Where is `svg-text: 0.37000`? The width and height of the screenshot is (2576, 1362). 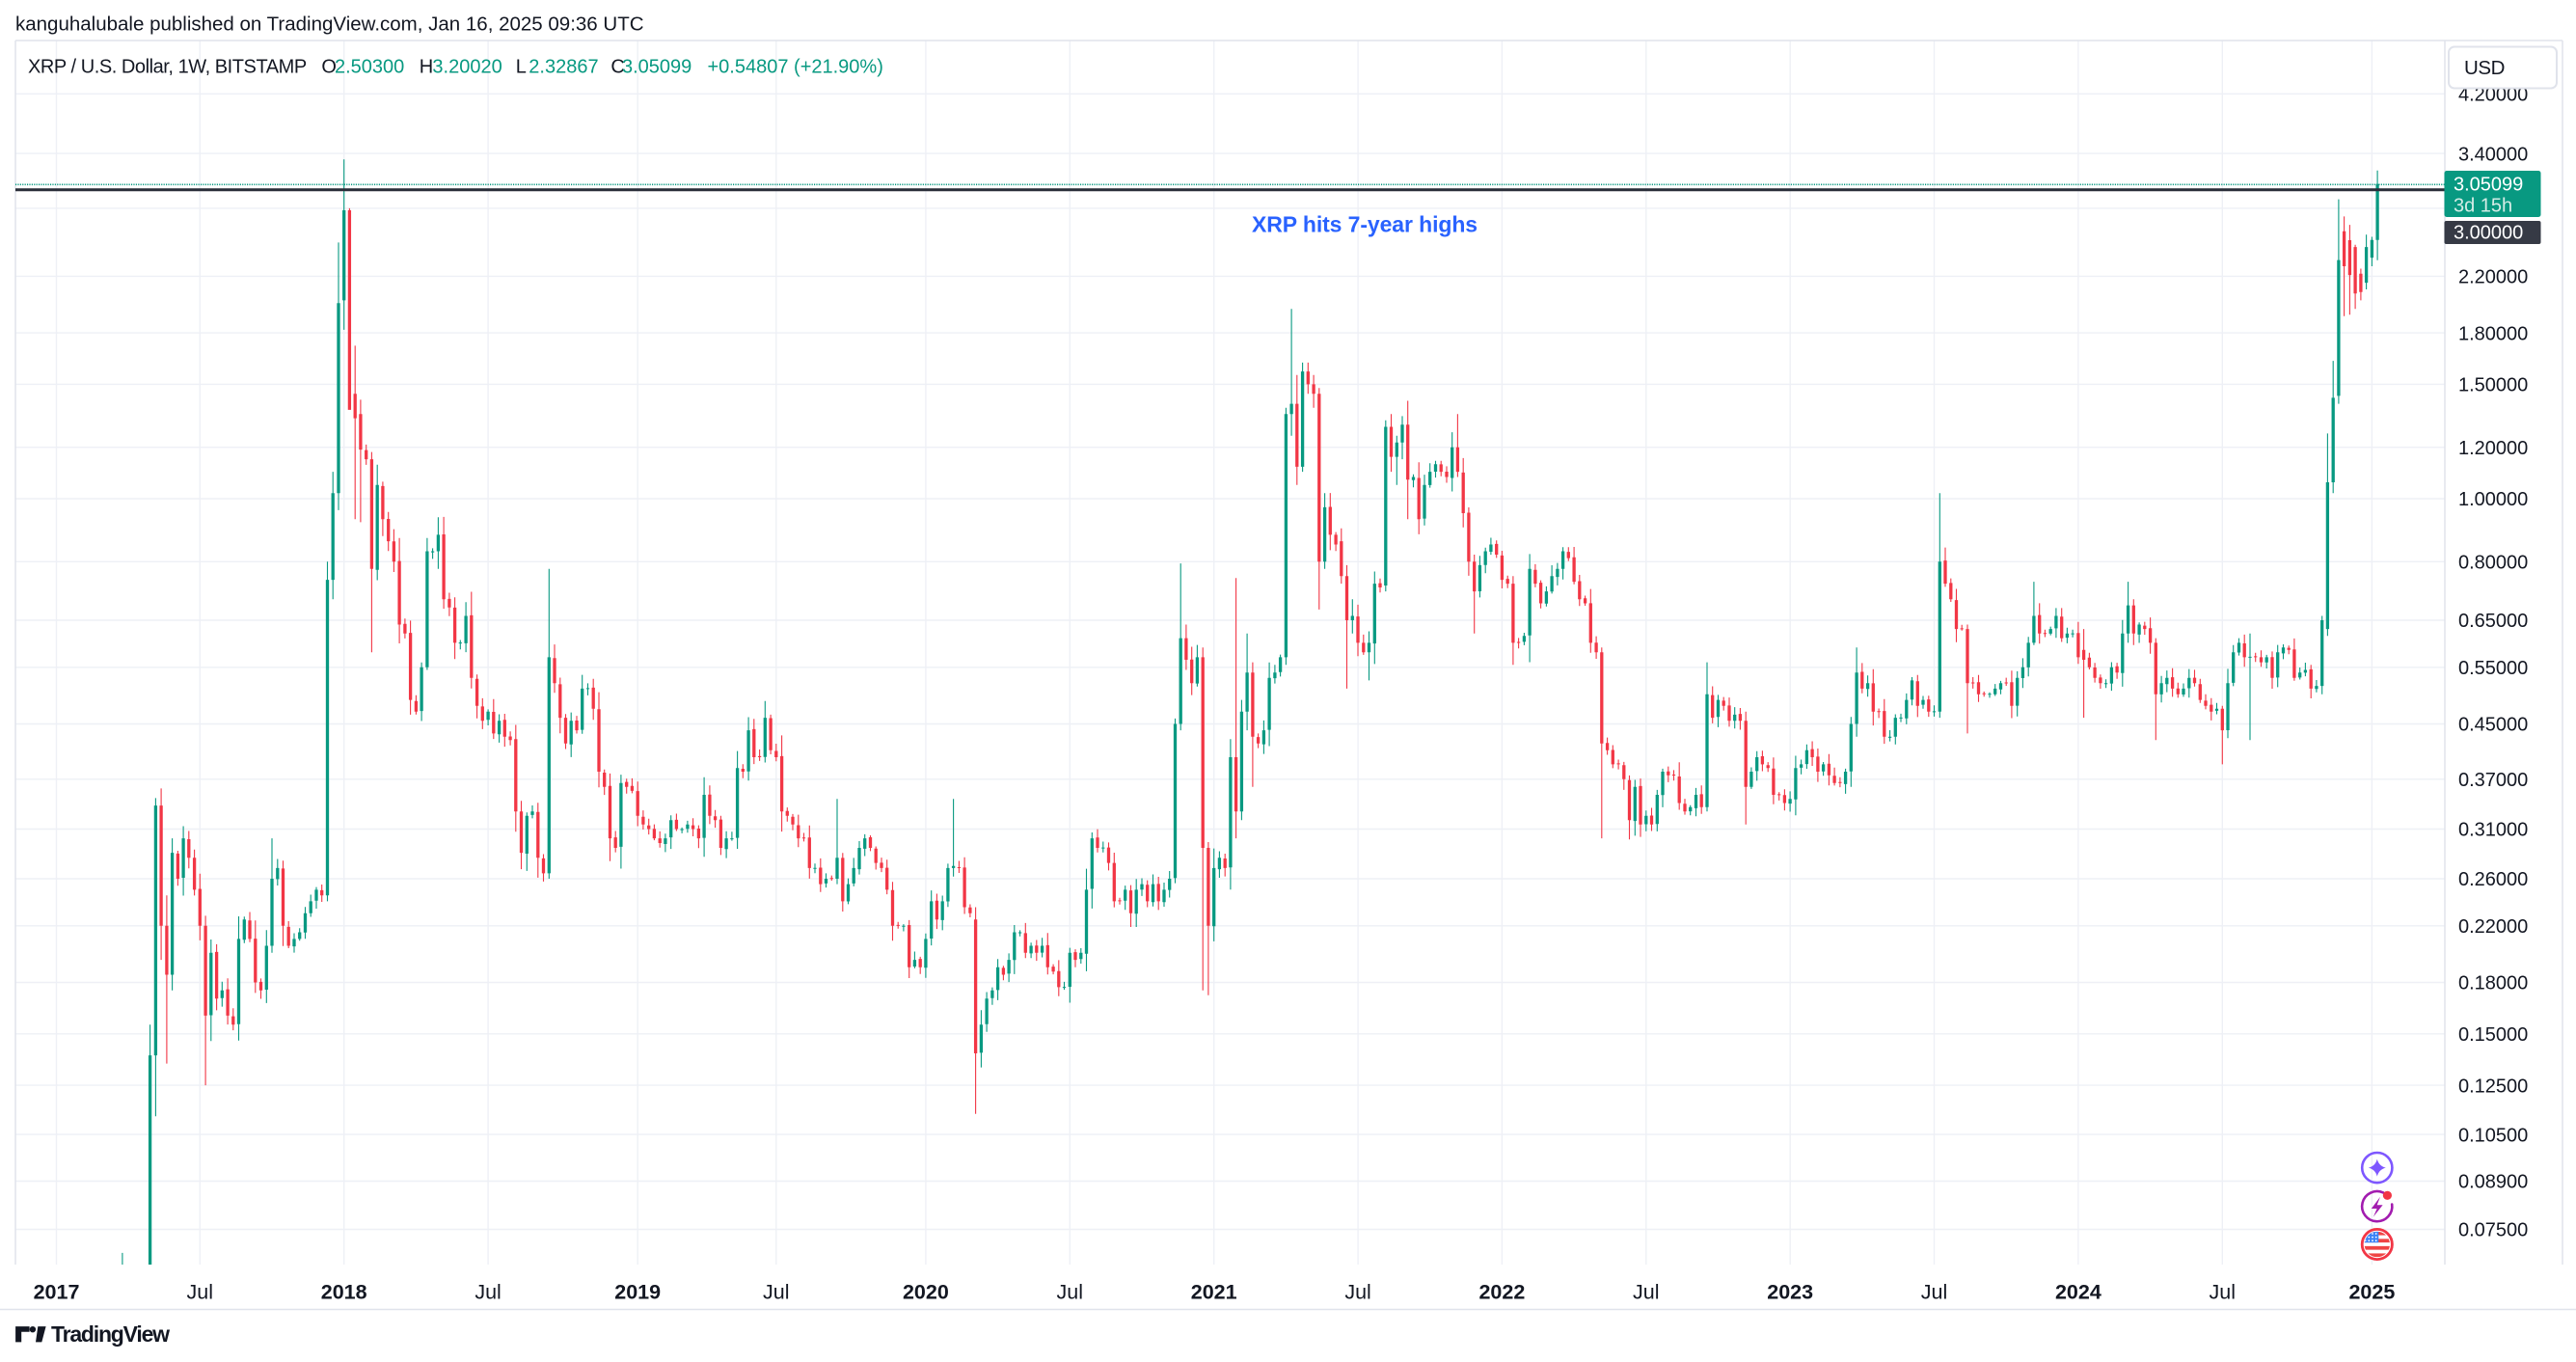 svg-text: 0.37000 is located at coordinates (2493, 780).